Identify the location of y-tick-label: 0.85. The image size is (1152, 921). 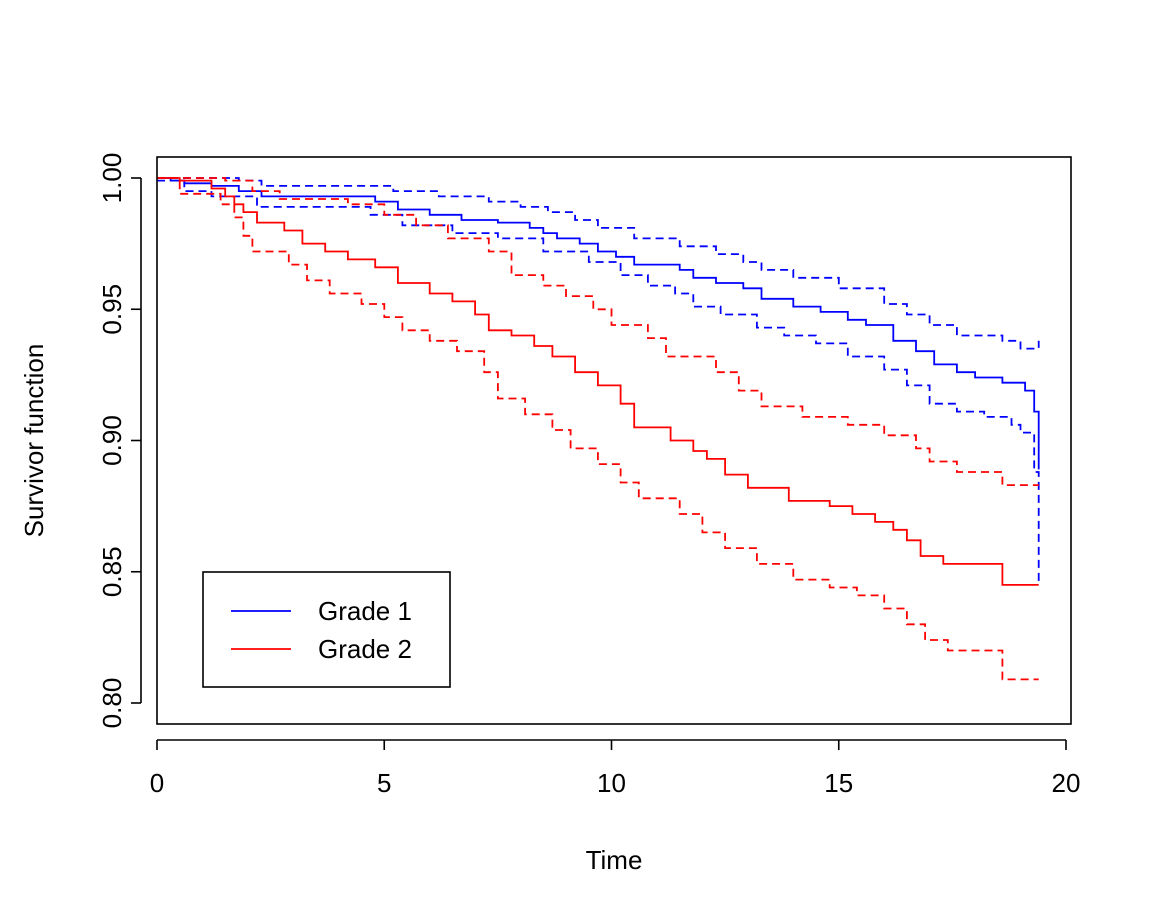
(112, 571).